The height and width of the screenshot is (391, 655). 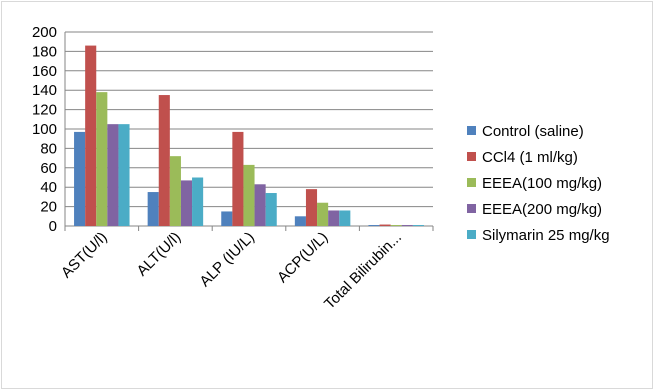 I want to click on y-tick-label: 140, so click(x=44, y=90).